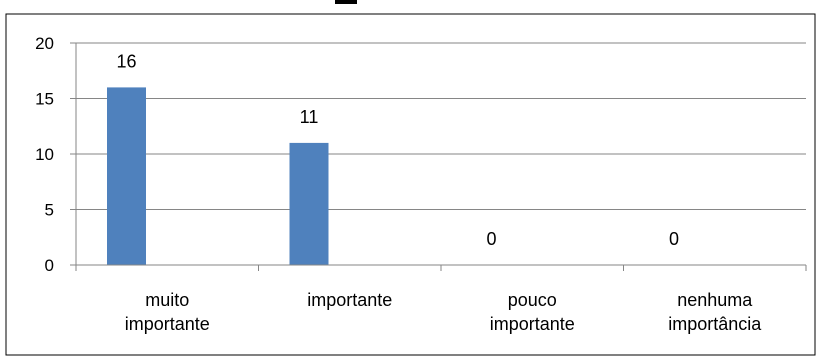 The image size is (821, 361). What do you see at coordinates (532, 300) in the screenshot?
I see `x-tick-label-line: pouco` at bounding box center [532, 300].